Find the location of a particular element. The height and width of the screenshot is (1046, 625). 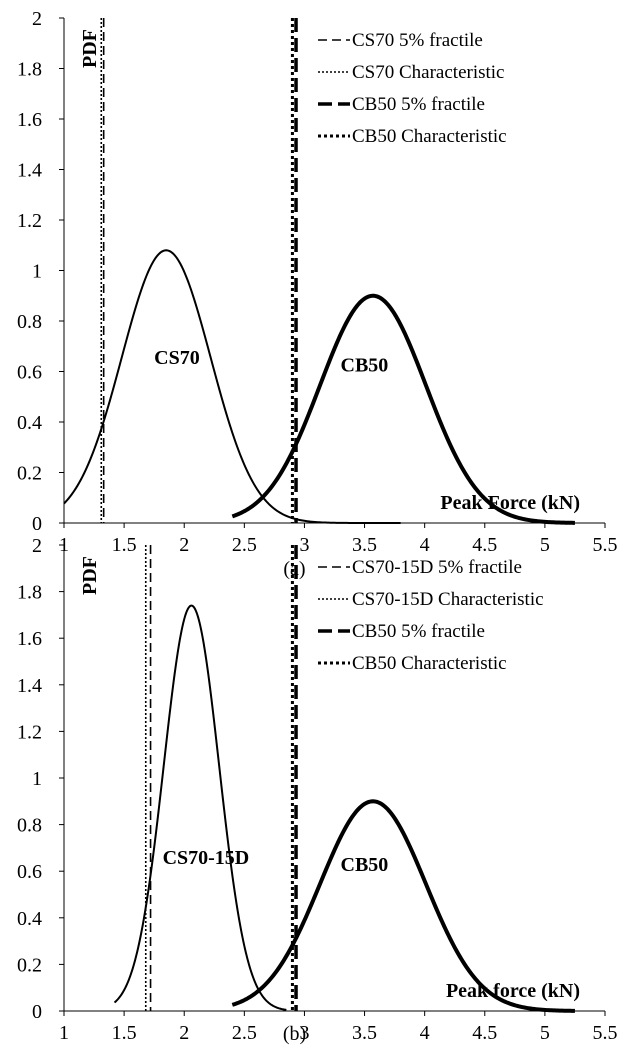

series-label-cs70: CS70 is located at coordinates (177, 358).